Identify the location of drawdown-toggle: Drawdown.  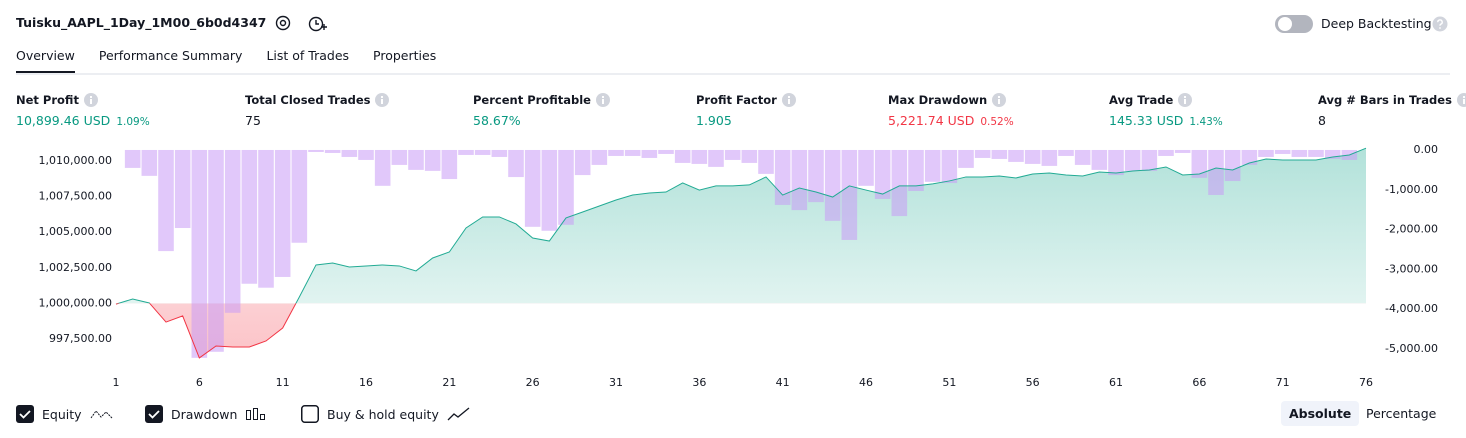
(206, 414).